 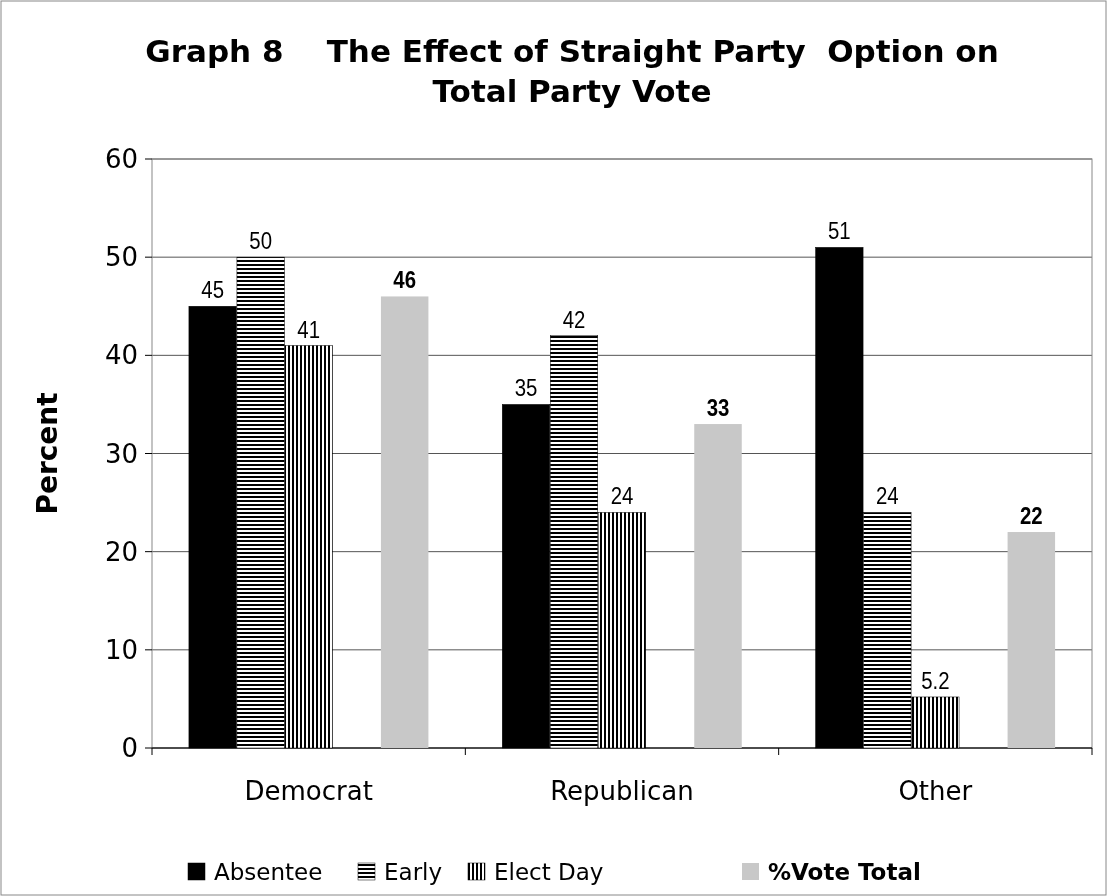 What do you see at coordinates (308, 791) in the screenshot?
I see `x-tick-label: Democrat` at bounding box center [308, 791].